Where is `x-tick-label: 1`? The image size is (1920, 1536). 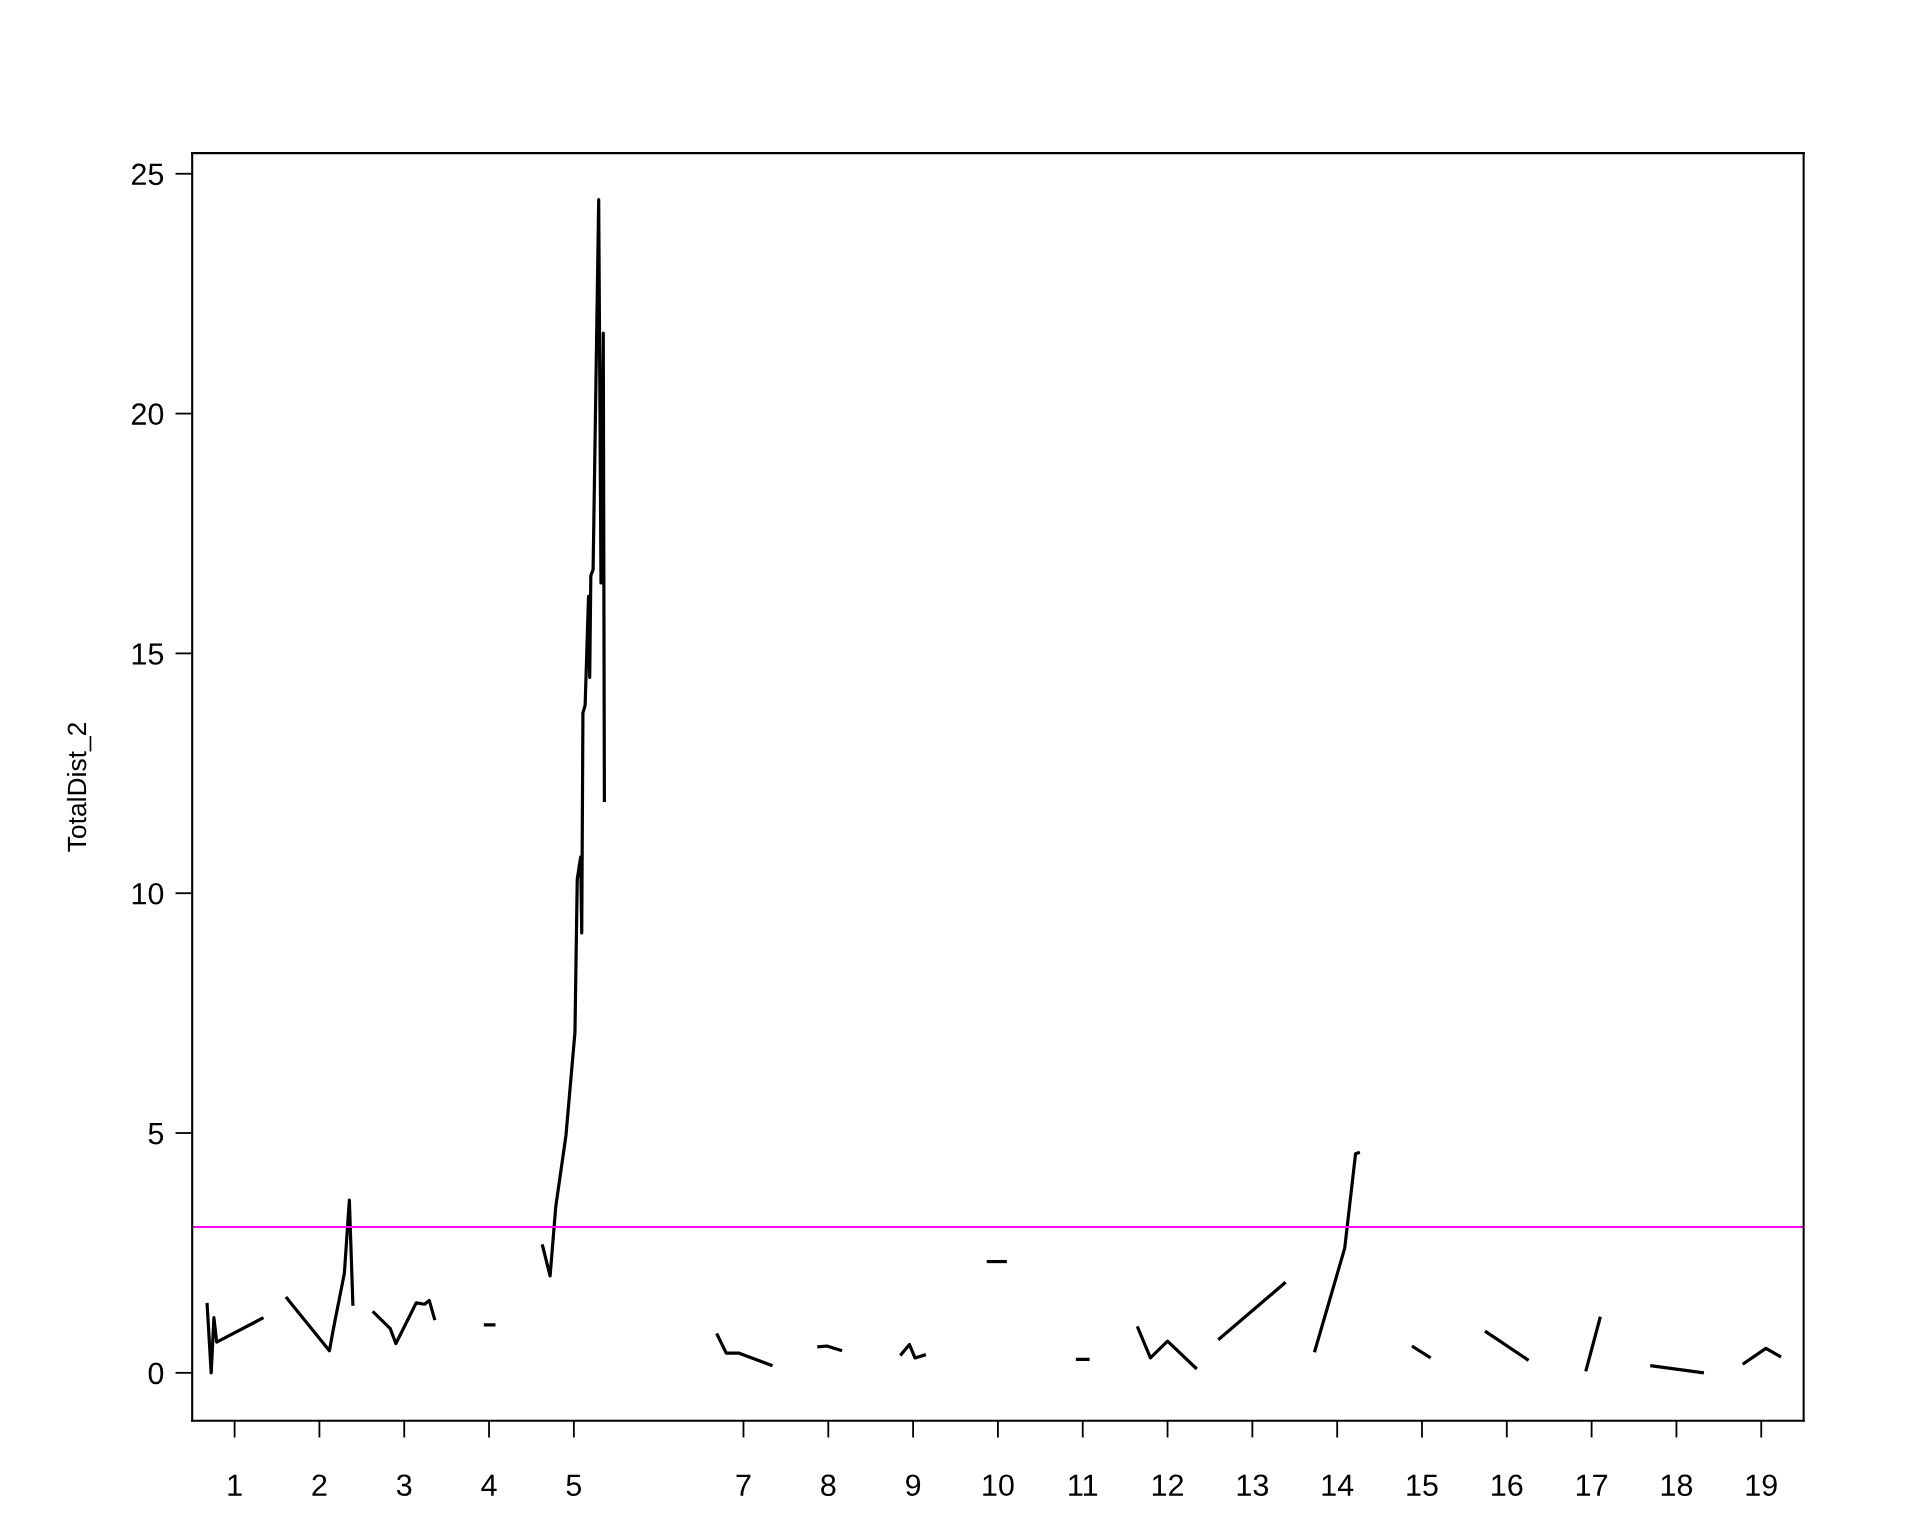
x-tick-label: 1 is located at coordinates (235, 1485).